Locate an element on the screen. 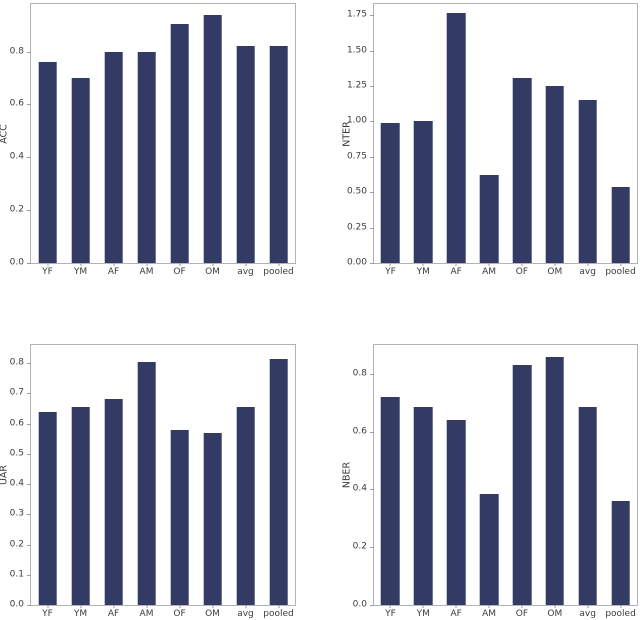  bar-YM is located at coordinates (423, 506).